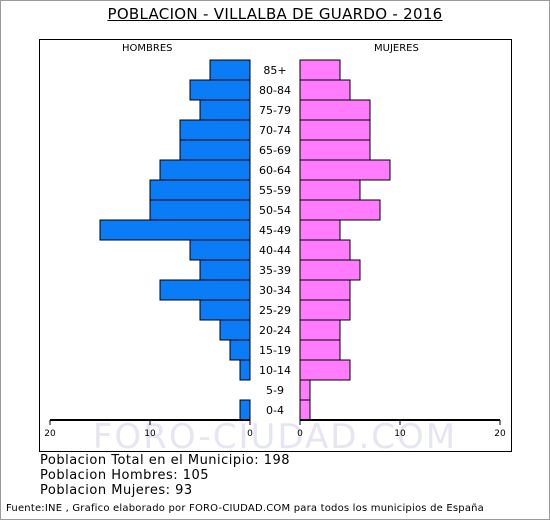  I want to click on age-group-label: 75-79, so click(275, 110).